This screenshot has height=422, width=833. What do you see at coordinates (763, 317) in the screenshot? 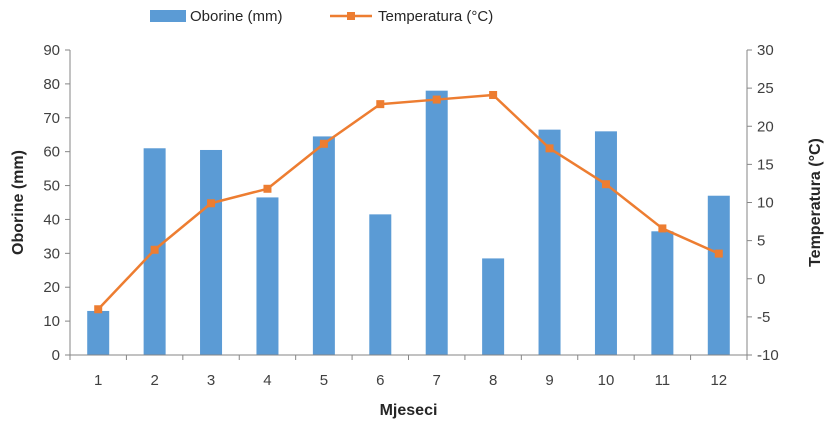
I see `y-tick-label-right: -5` at bounding box center [763, 317].